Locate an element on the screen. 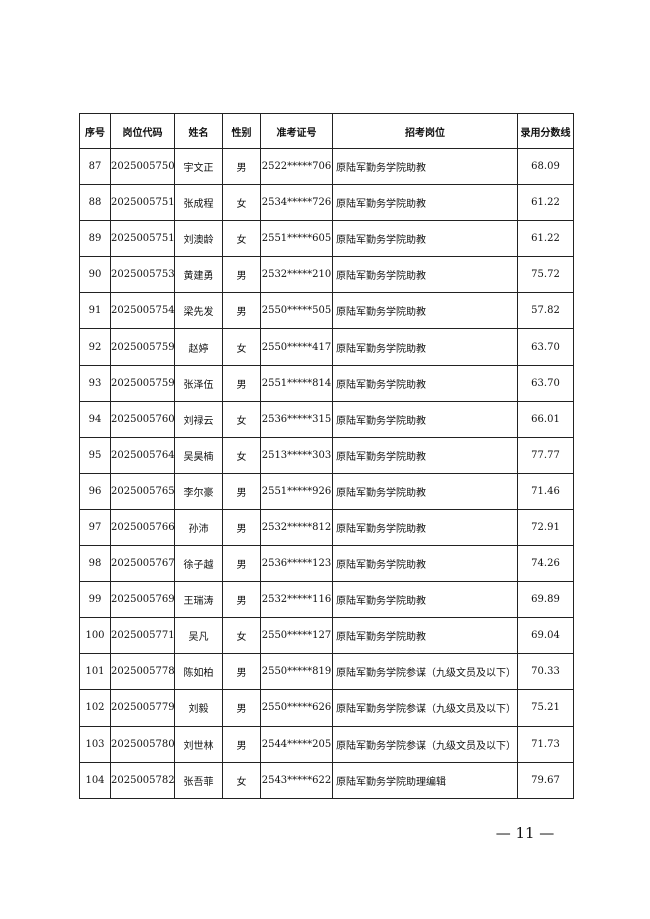 The image size is (650, 919). table-cell: 75.72 is located at coordinates (545, 275).